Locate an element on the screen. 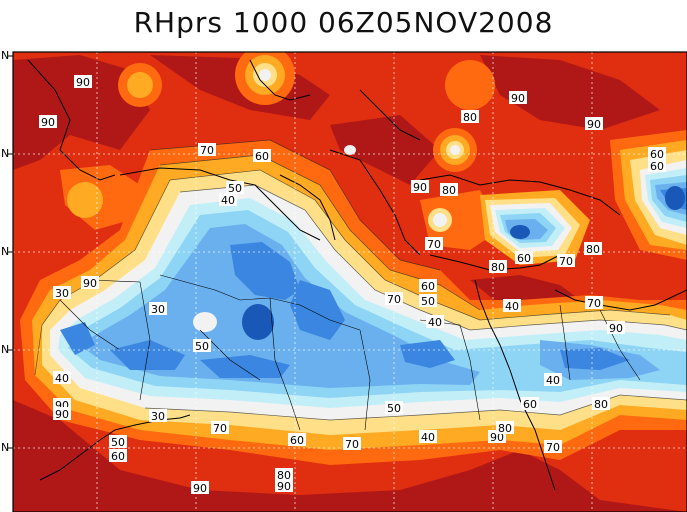 Image resolution: width=687 pixels, height=512 pixels. contour-label-text: 50 is located at coordinates (235, 188).